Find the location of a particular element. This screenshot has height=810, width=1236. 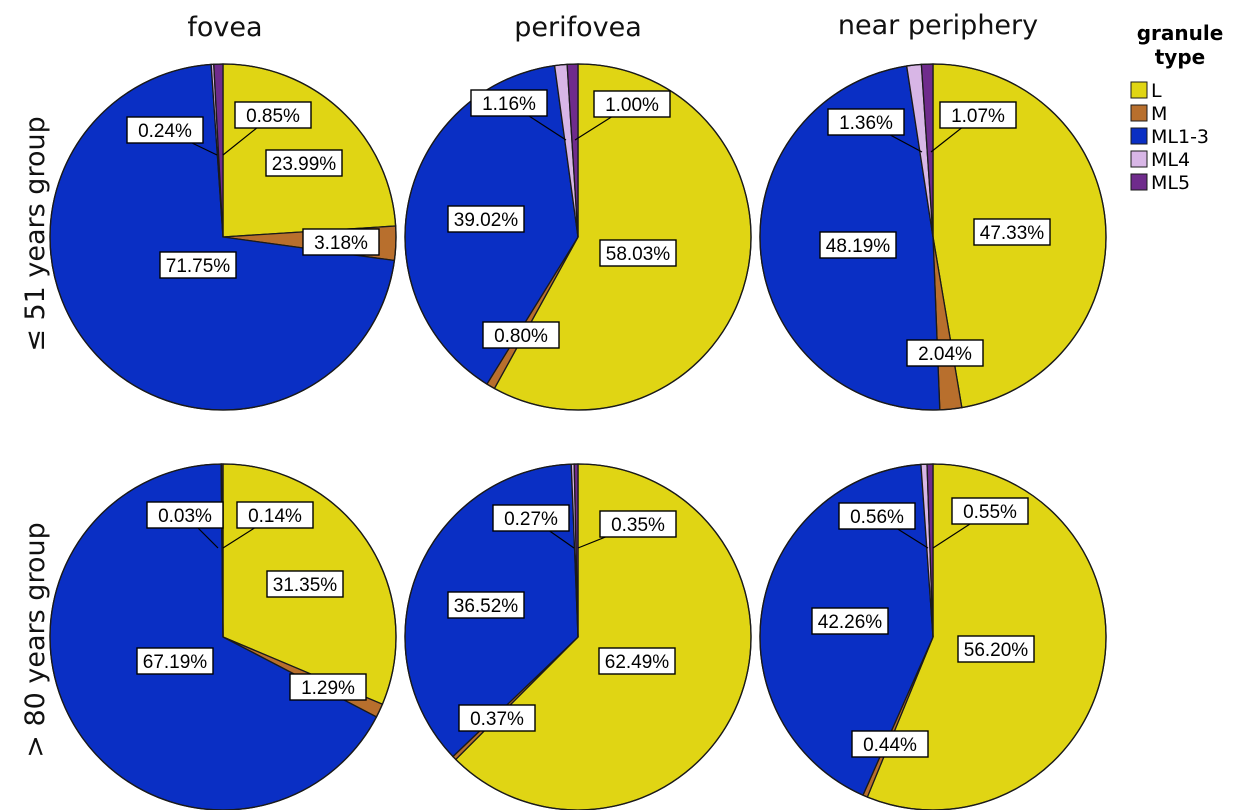

data-label: 1.16% is located at coordinates (518, 115).